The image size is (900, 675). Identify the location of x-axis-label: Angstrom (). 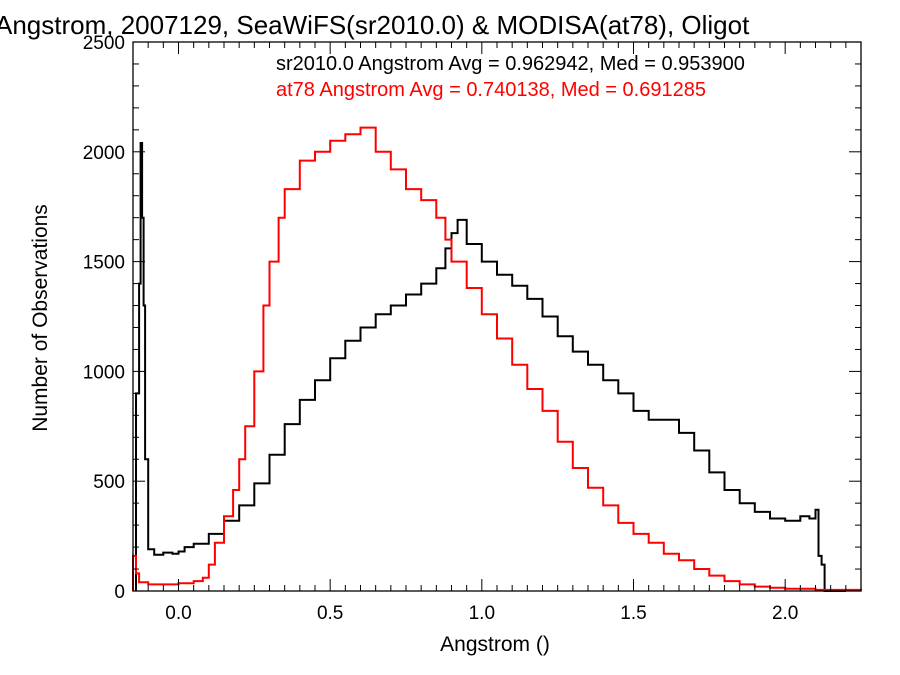
(495, 644).